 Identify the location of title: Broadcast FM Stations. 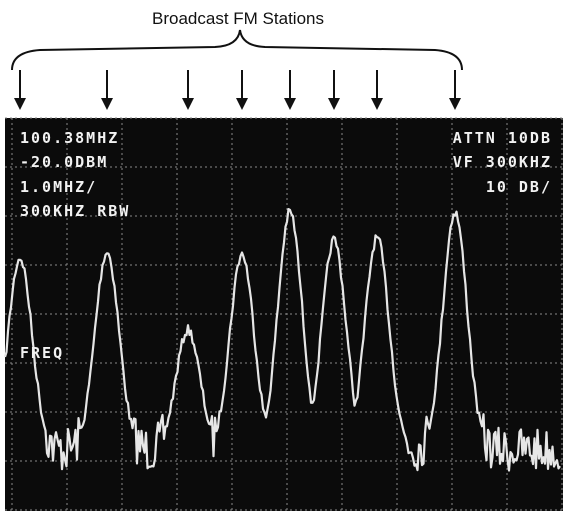
(238, 18).